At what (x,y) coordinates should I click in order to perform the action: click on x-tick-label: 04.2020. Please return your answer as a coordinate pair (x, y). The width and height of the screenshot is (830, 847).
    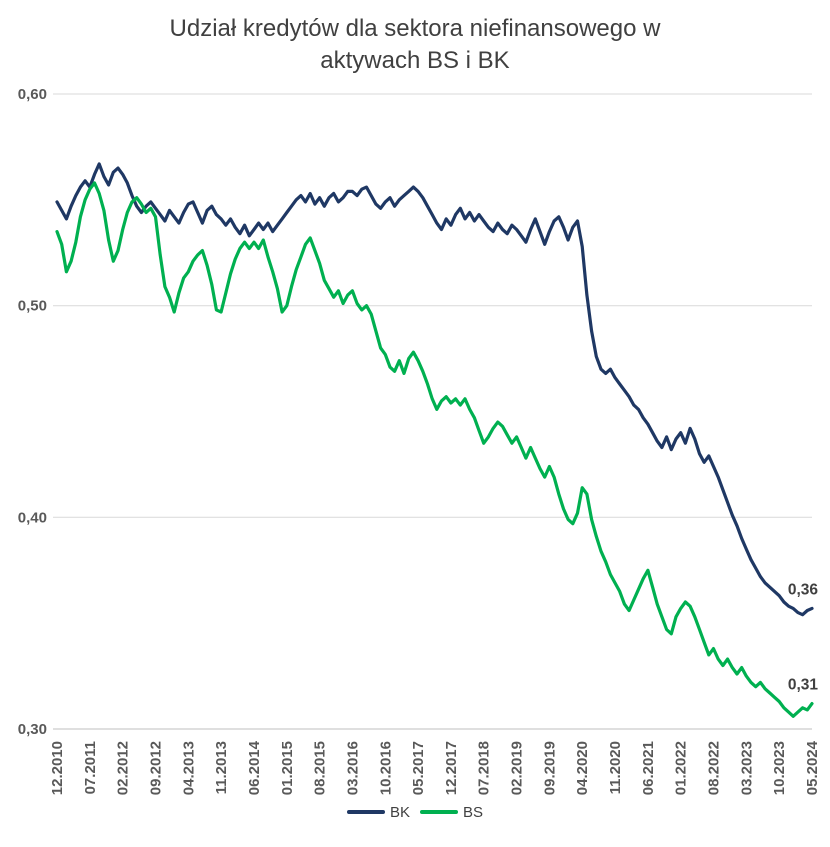
    Looking at the image, I should click on (582, 768).